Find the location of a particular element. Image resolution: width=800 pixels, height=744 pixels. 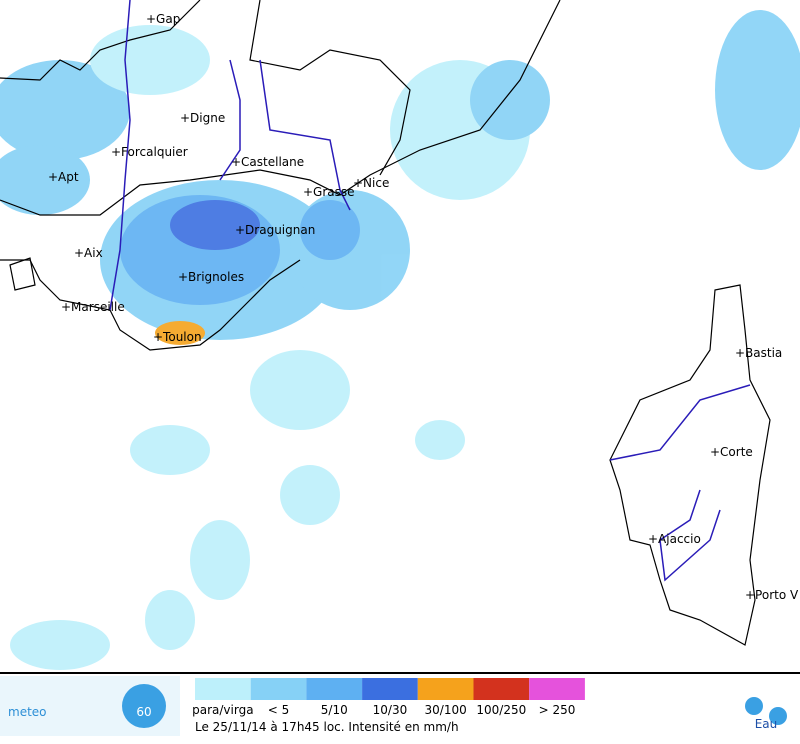

city-label: +Grasse is located at coordinates (329, 192).